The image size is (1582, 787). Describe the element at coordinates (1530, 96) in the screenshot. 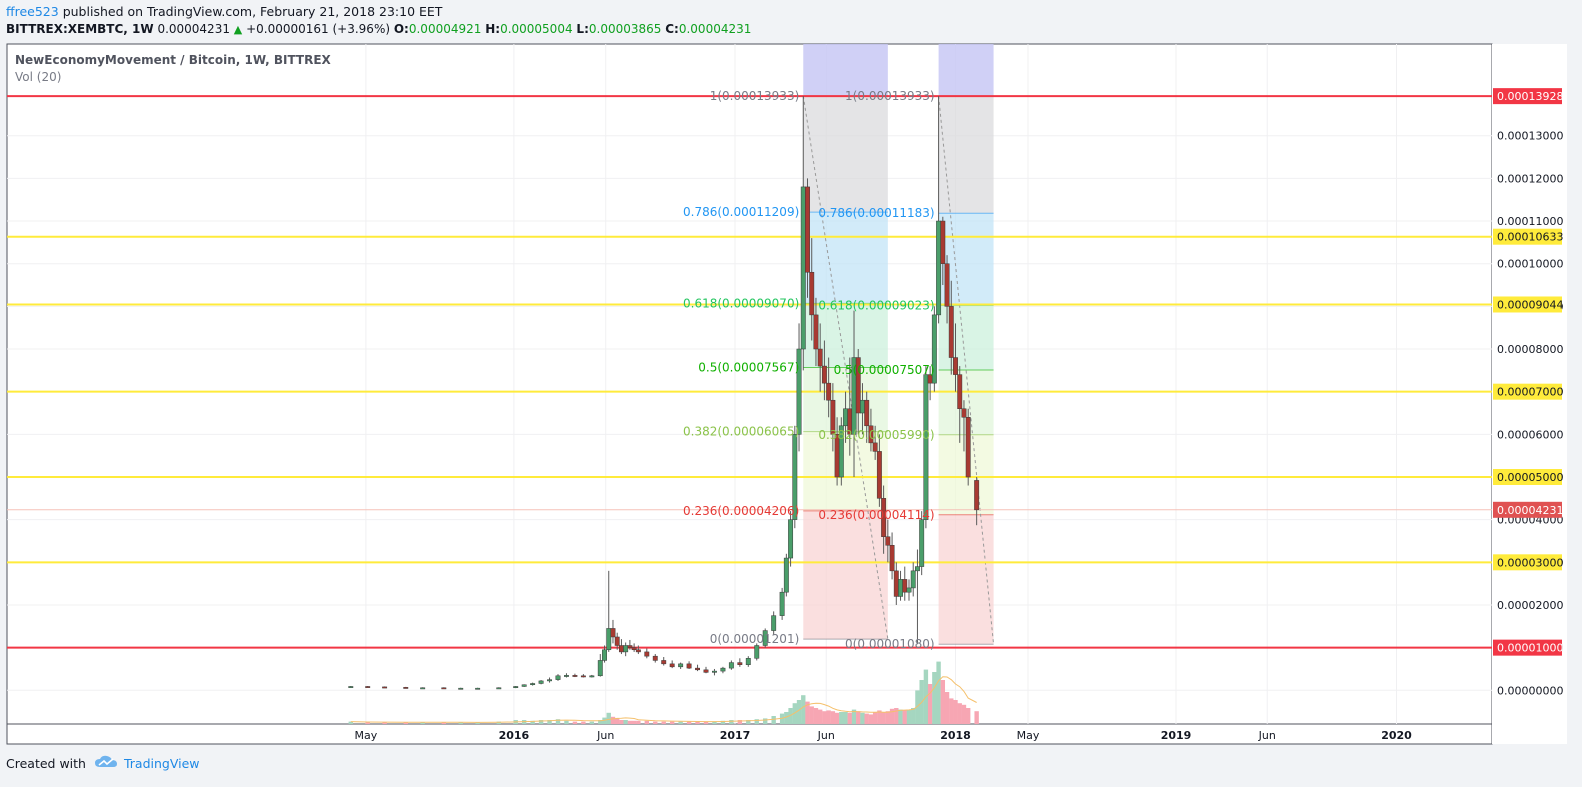

I see `price-line-badge-label: 0.00013928` at that location.